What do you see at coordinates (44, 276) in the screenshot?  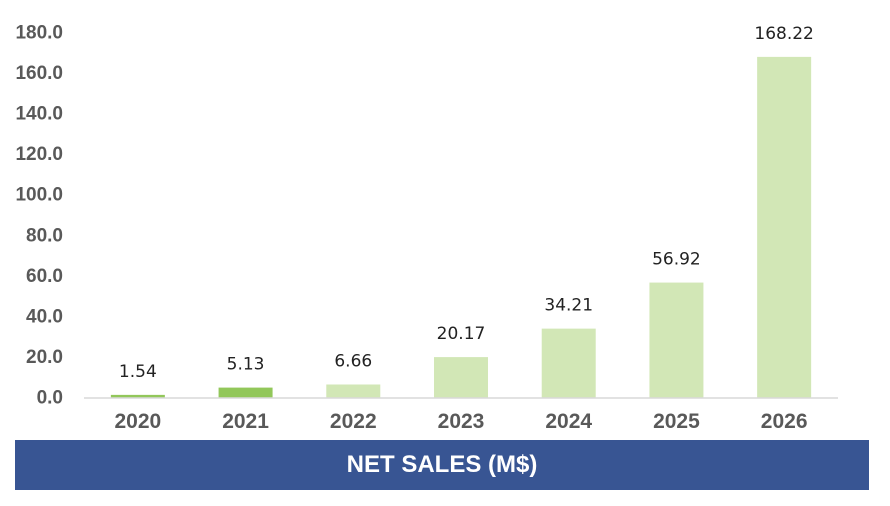 I see `y-tick-label: 60.0` at bounding box center [44, 276].